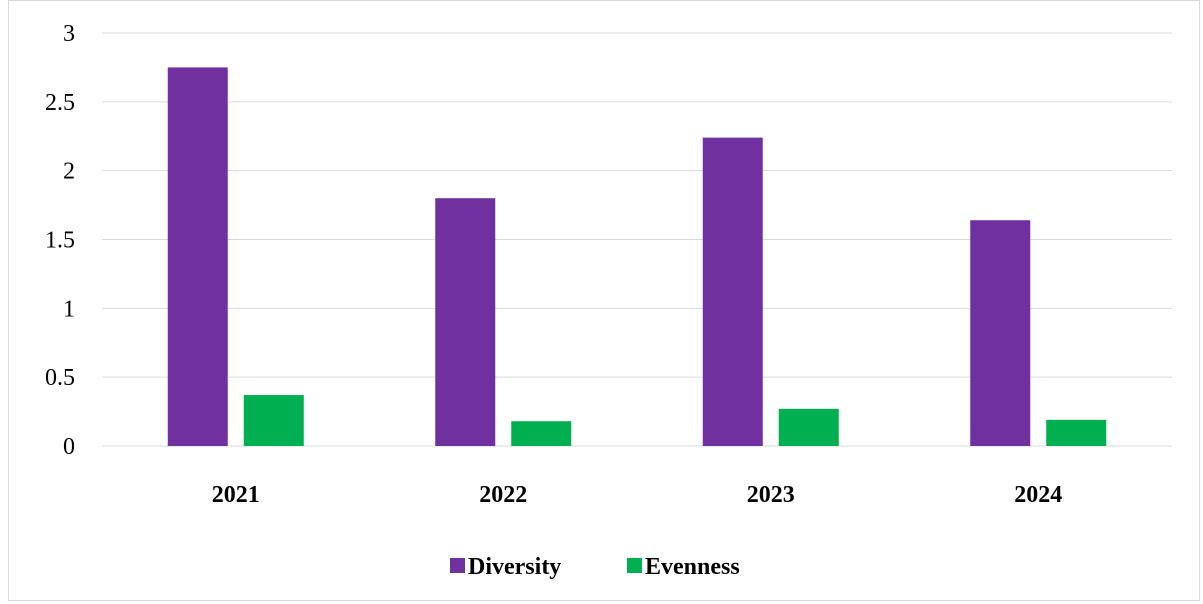 The width and height of the screenshot is (1203, 604). I want to click on bar-diversity-2022, so click(465, 322).